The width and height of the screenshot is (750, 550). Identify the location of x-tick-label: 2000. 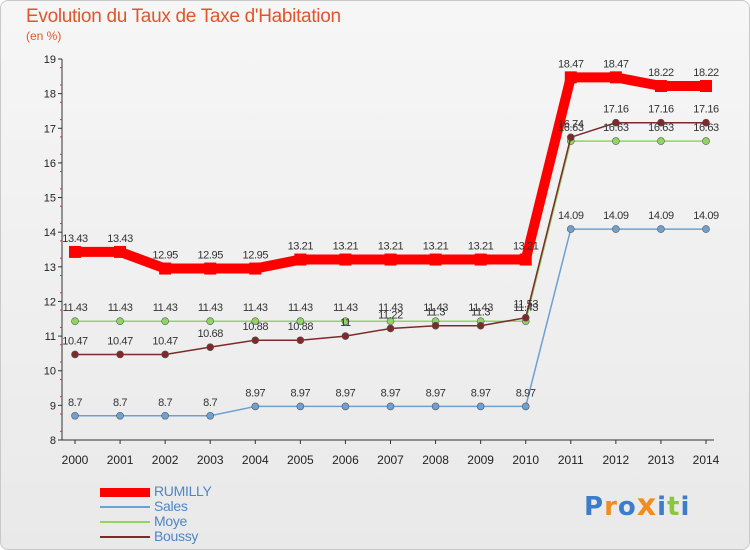
(75, 460).